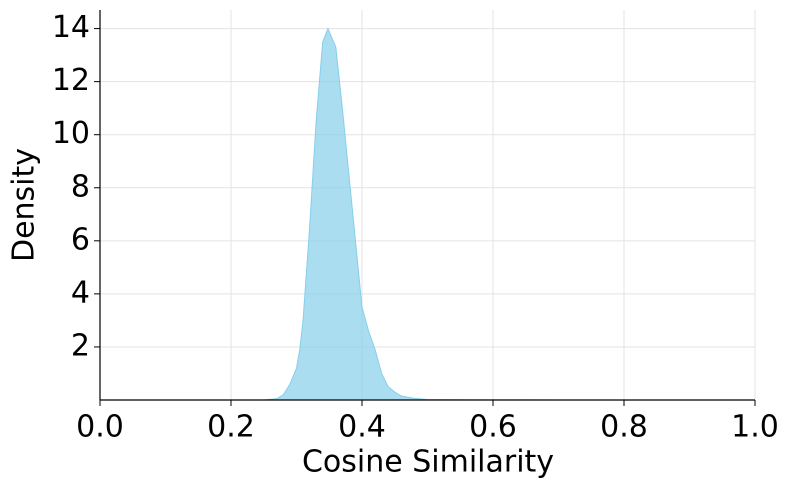 This screenshot has width=793, height=491. I want to click on x-tick-label: 0.6, so click(493, 427).